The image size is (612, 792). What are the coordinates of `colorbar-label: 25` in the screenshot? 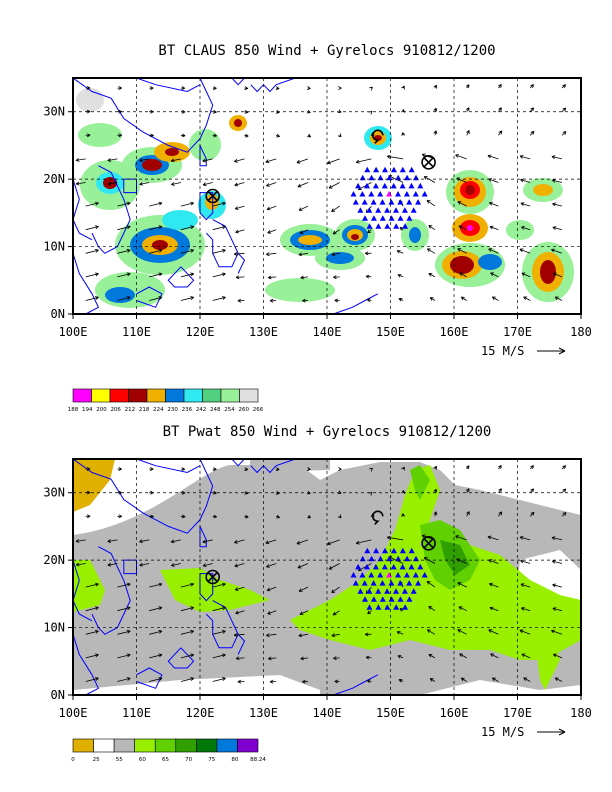 It's located at (96, 760).